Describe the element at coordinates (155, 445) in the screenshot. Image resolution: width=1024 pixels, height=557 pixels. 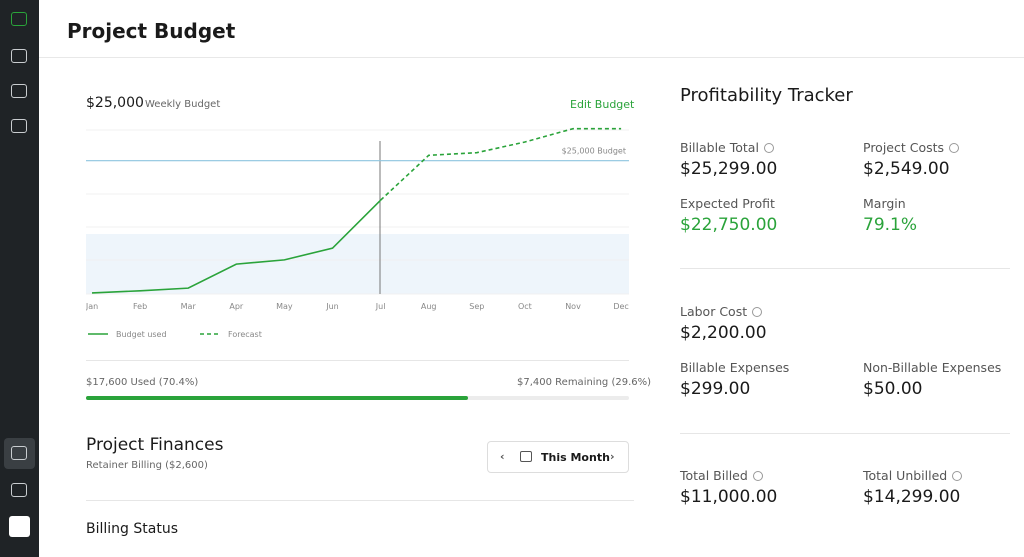
I see `finances-title: Project Finances` at that location.